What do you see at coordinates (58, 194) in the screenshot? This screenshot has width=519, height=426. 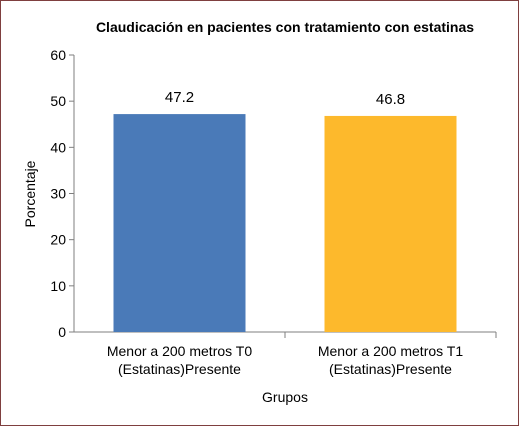 I see `y-tick-label: 30` at bounding box center [58, 194].